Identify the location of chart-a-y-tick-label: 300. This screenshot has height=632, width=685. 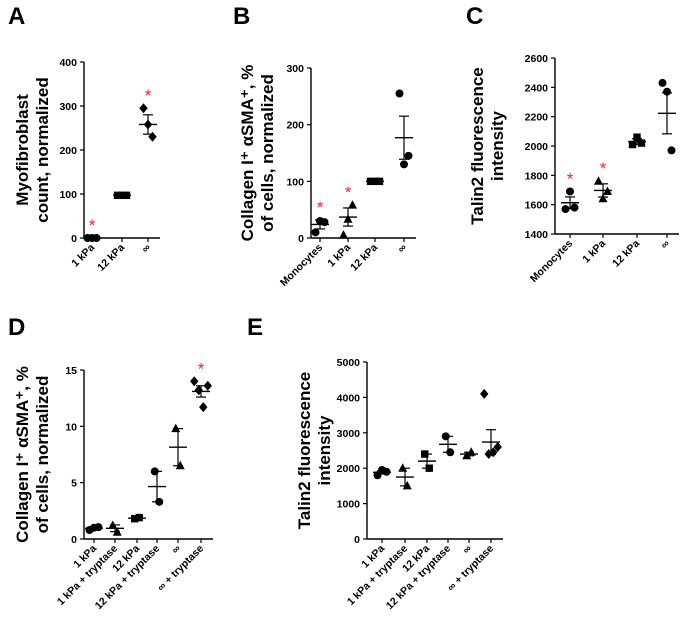
(68, 107).